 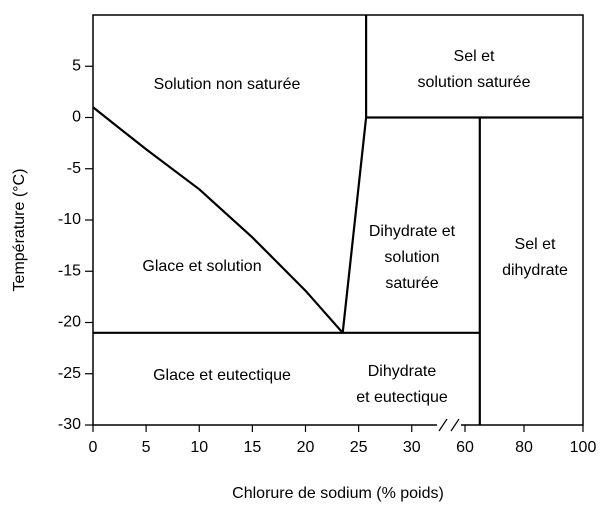 I want to click on x-tick-label: 10, so click(x=199, y=447).